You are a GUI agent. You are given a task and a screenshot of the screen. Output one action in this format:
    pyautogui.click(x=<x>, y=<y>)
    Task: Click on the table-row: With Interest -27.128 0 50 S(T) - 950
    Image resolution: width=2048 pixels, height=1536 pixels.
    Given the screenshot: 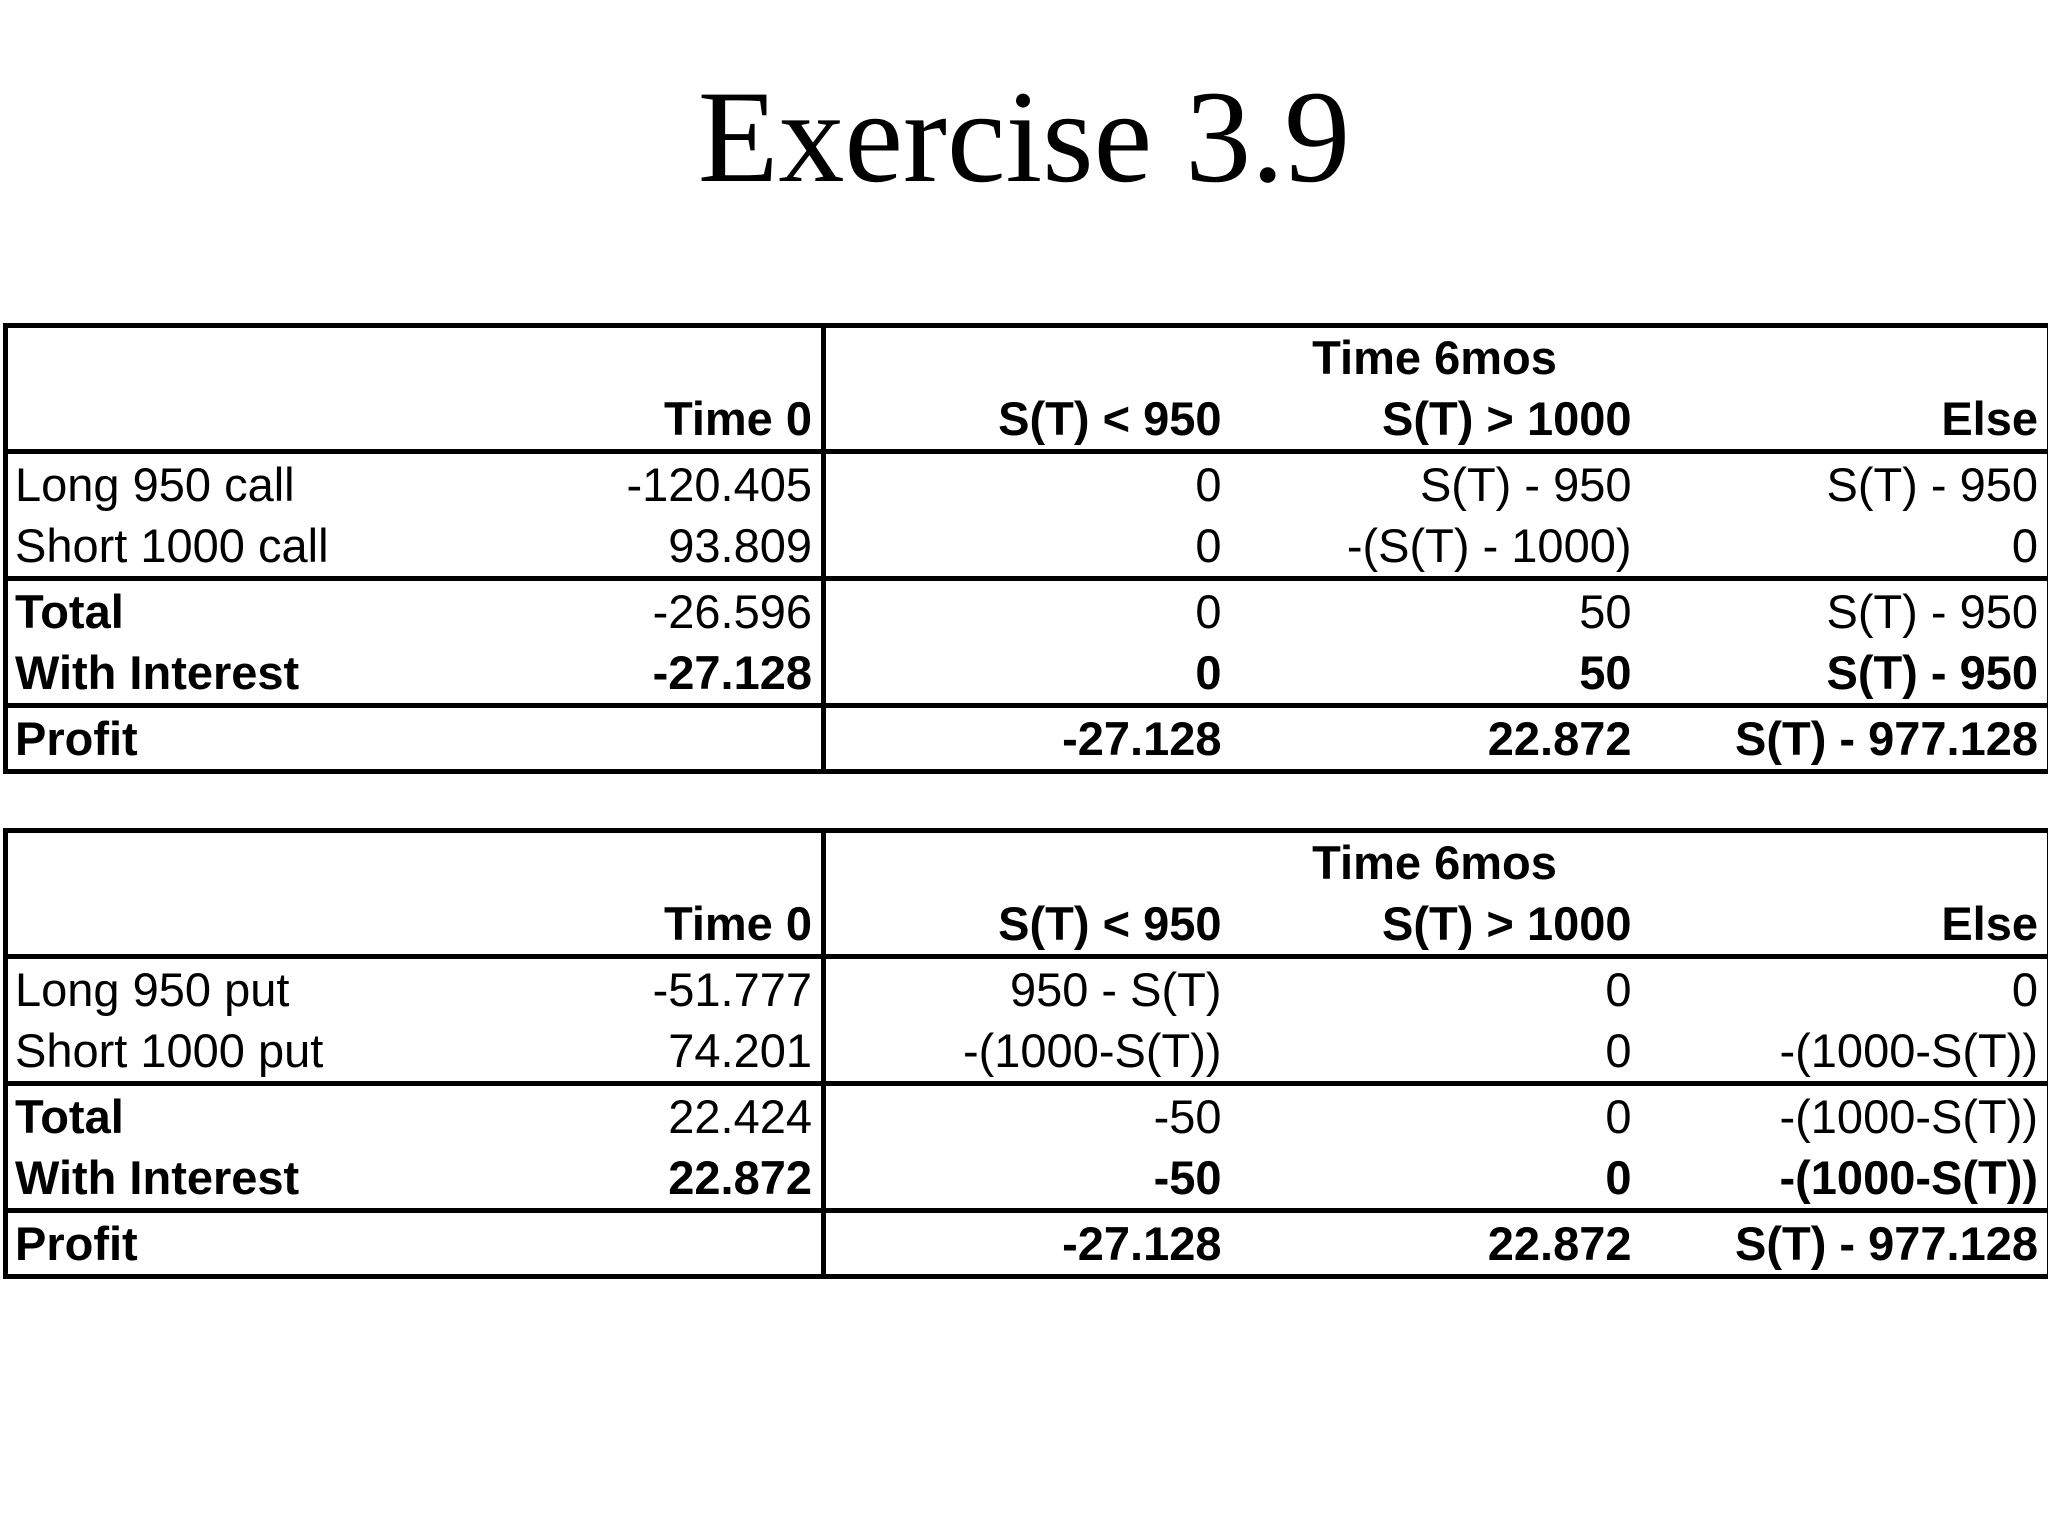 What is the action you would take?
    pyautogui.click(x=1025, y=675)
    